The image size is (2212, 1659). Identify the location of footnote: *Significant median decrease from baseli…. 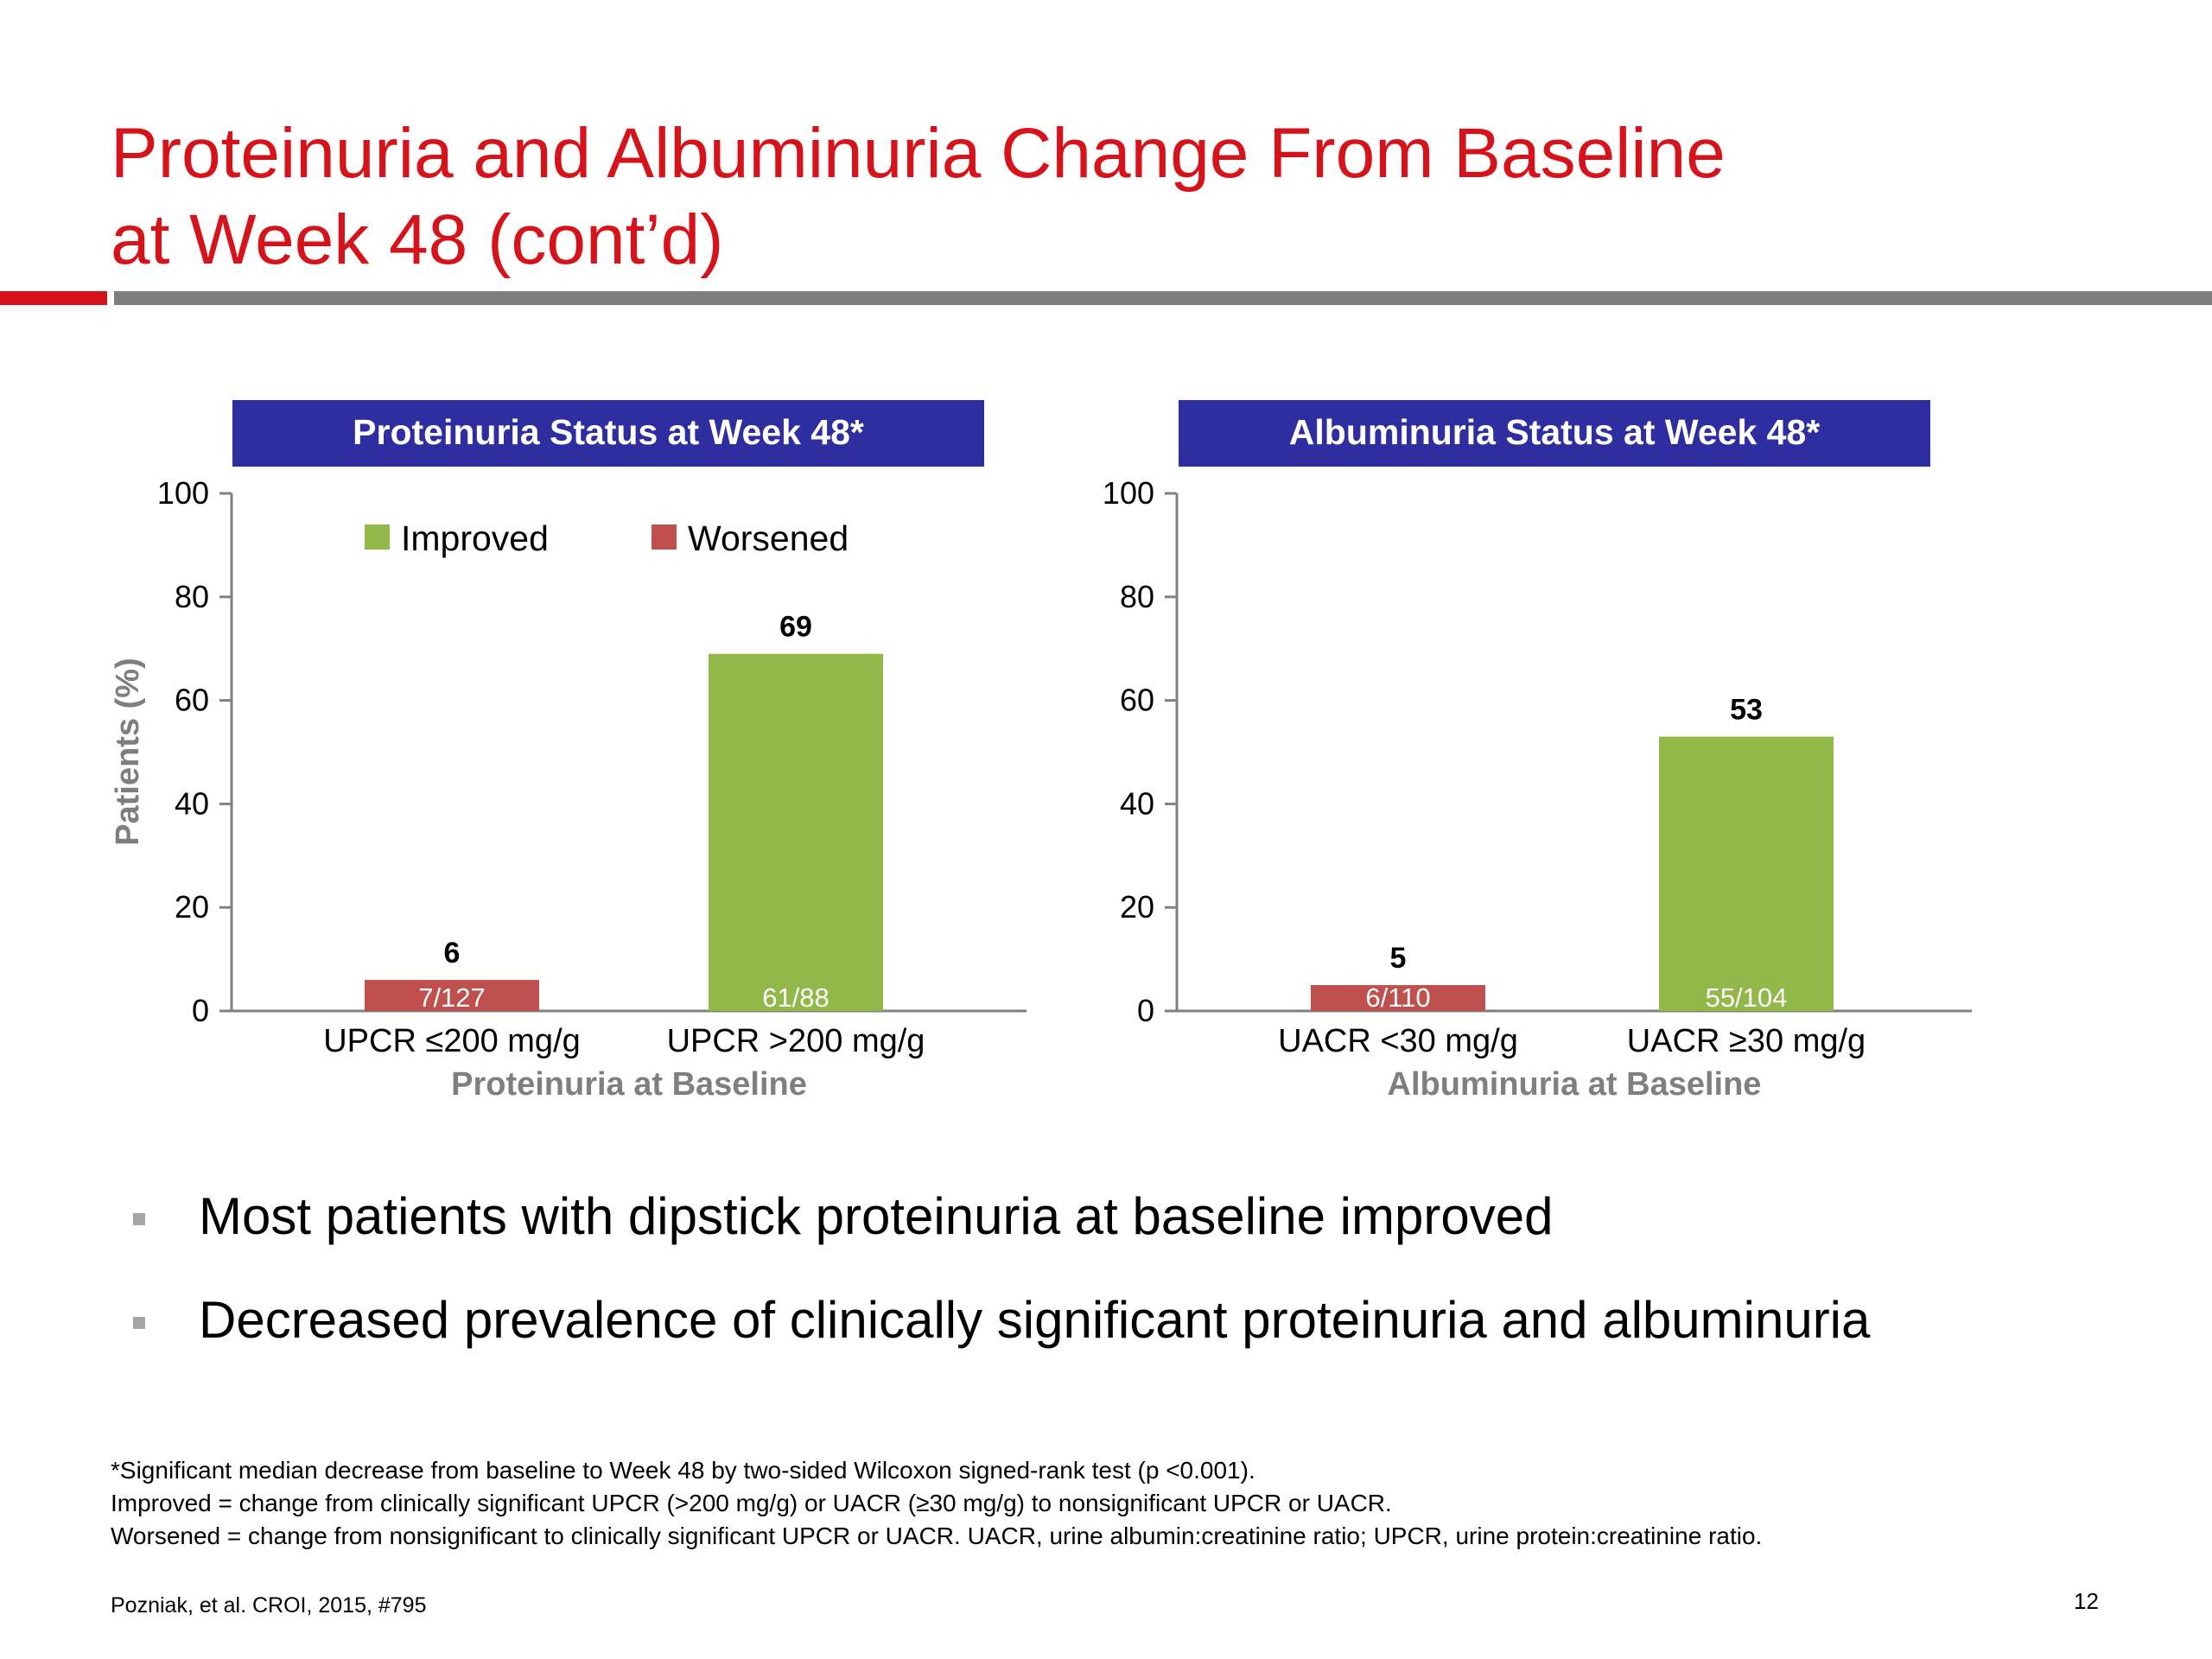
(683, 1470).